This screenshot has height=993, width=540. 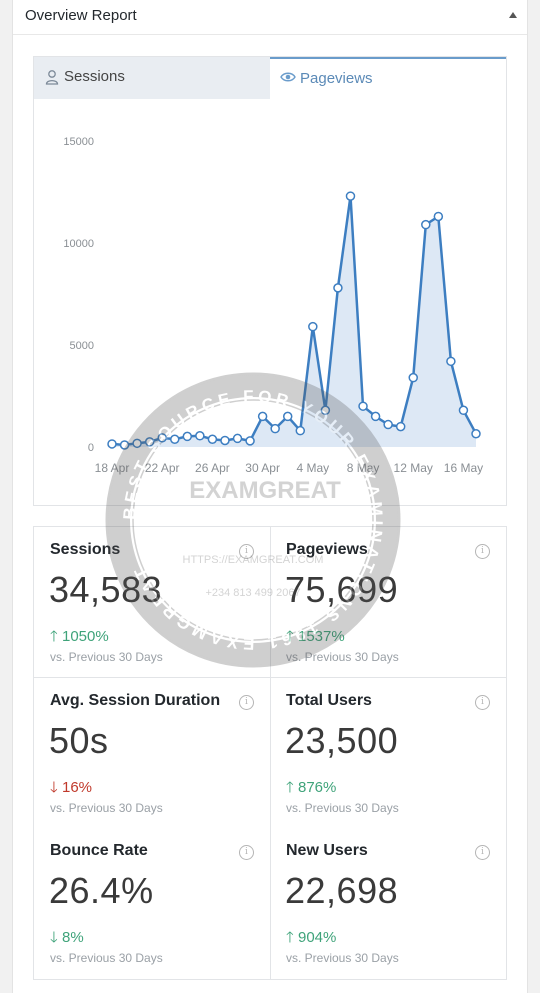 I want to click on x-tick-label: 8 May, so click(x=363, y=468).